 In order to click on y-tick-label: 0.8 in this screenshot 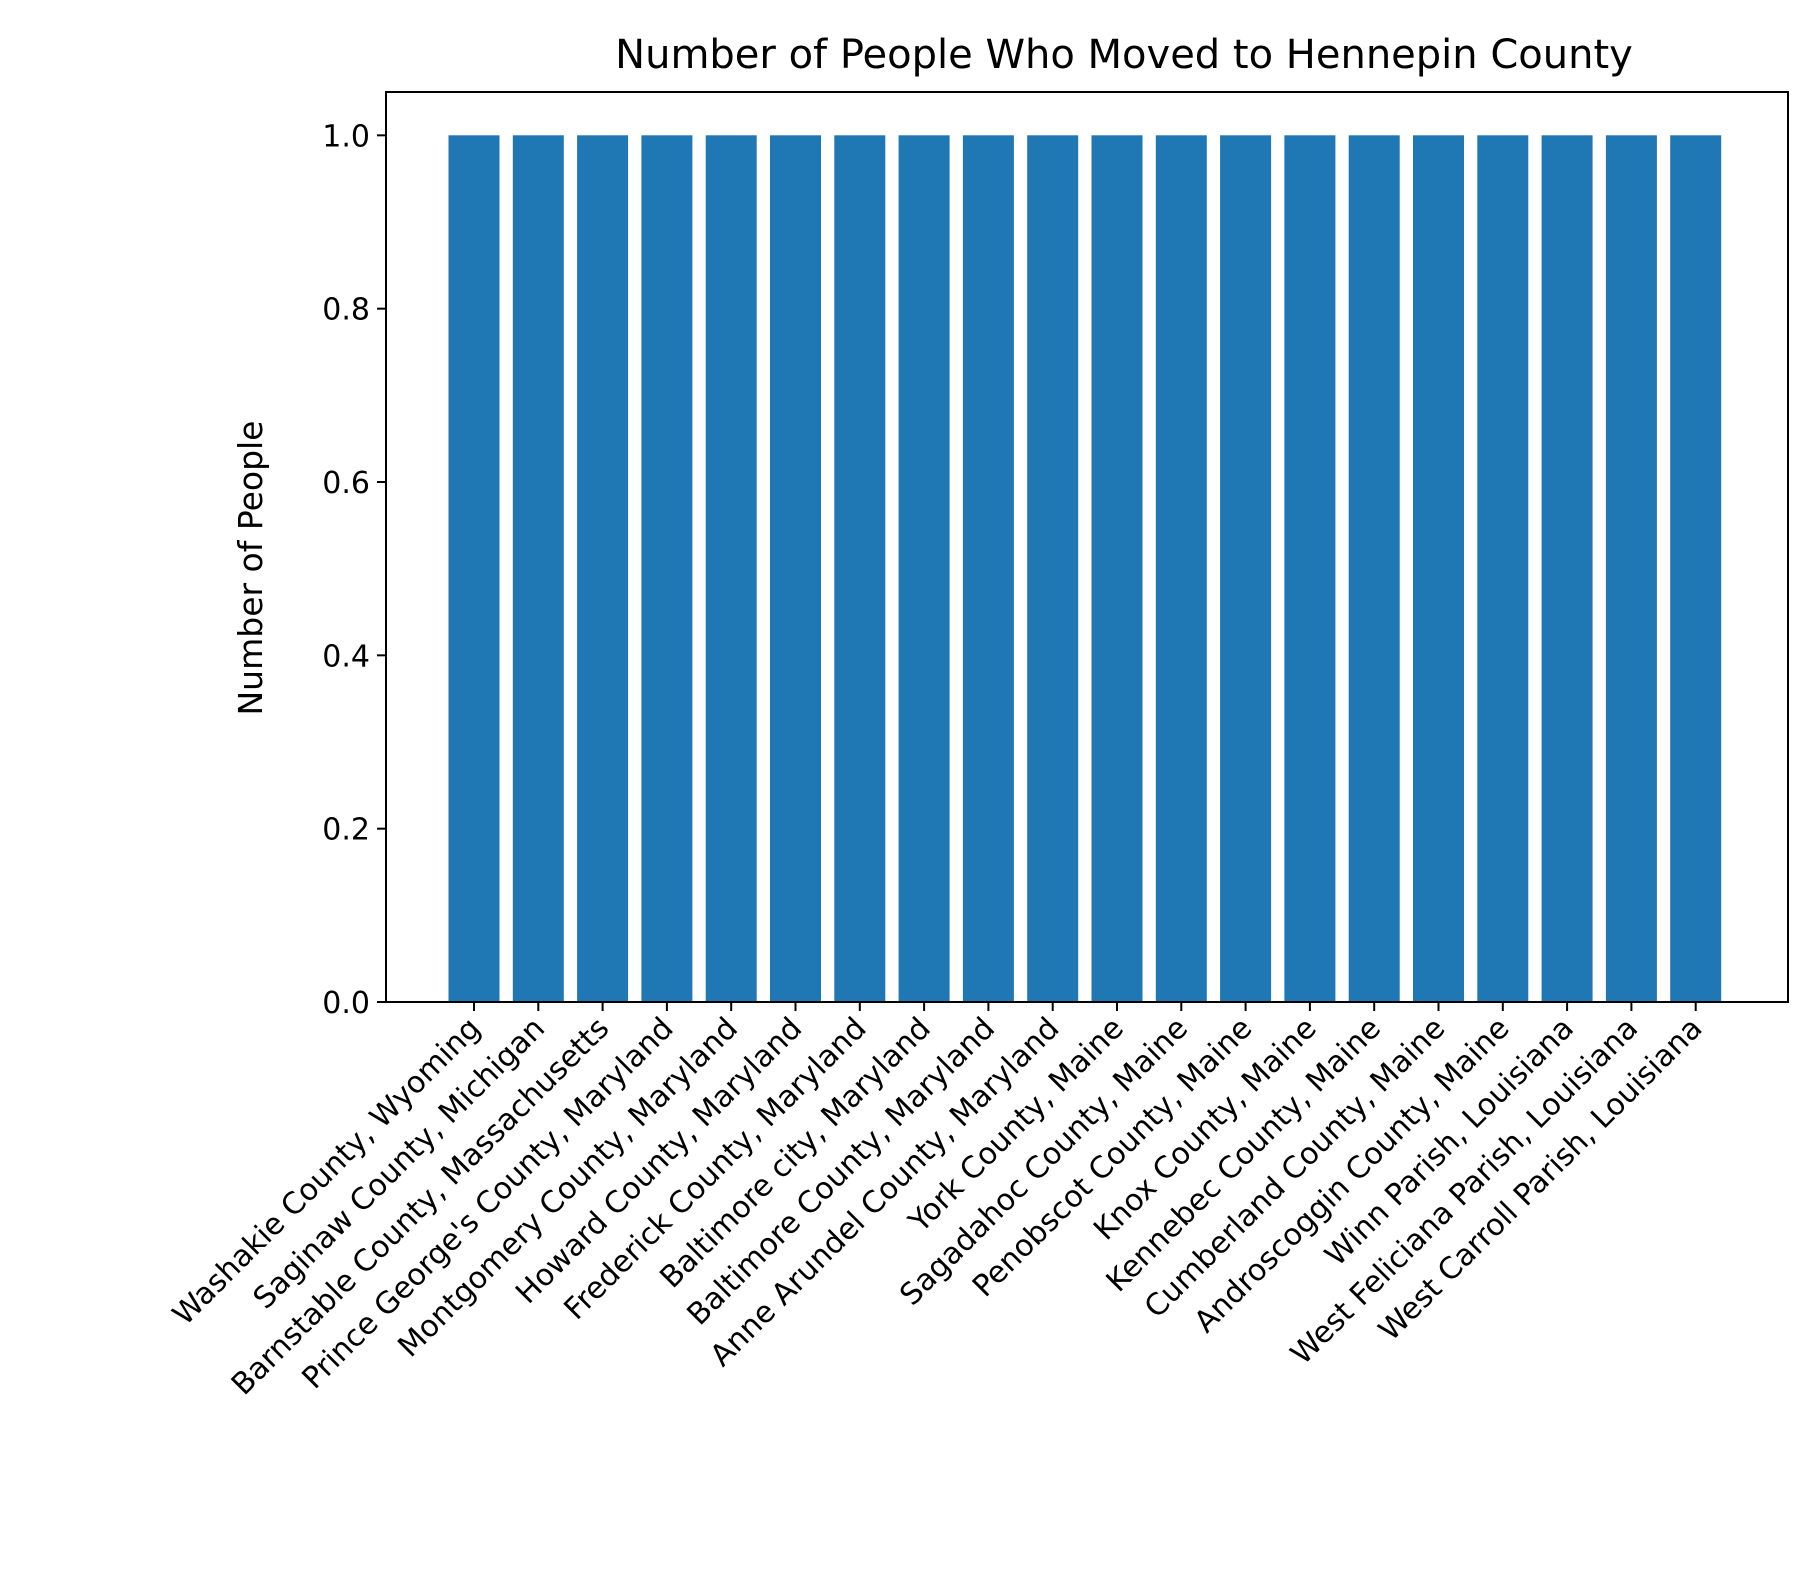, I will do `click(346, 310)`.